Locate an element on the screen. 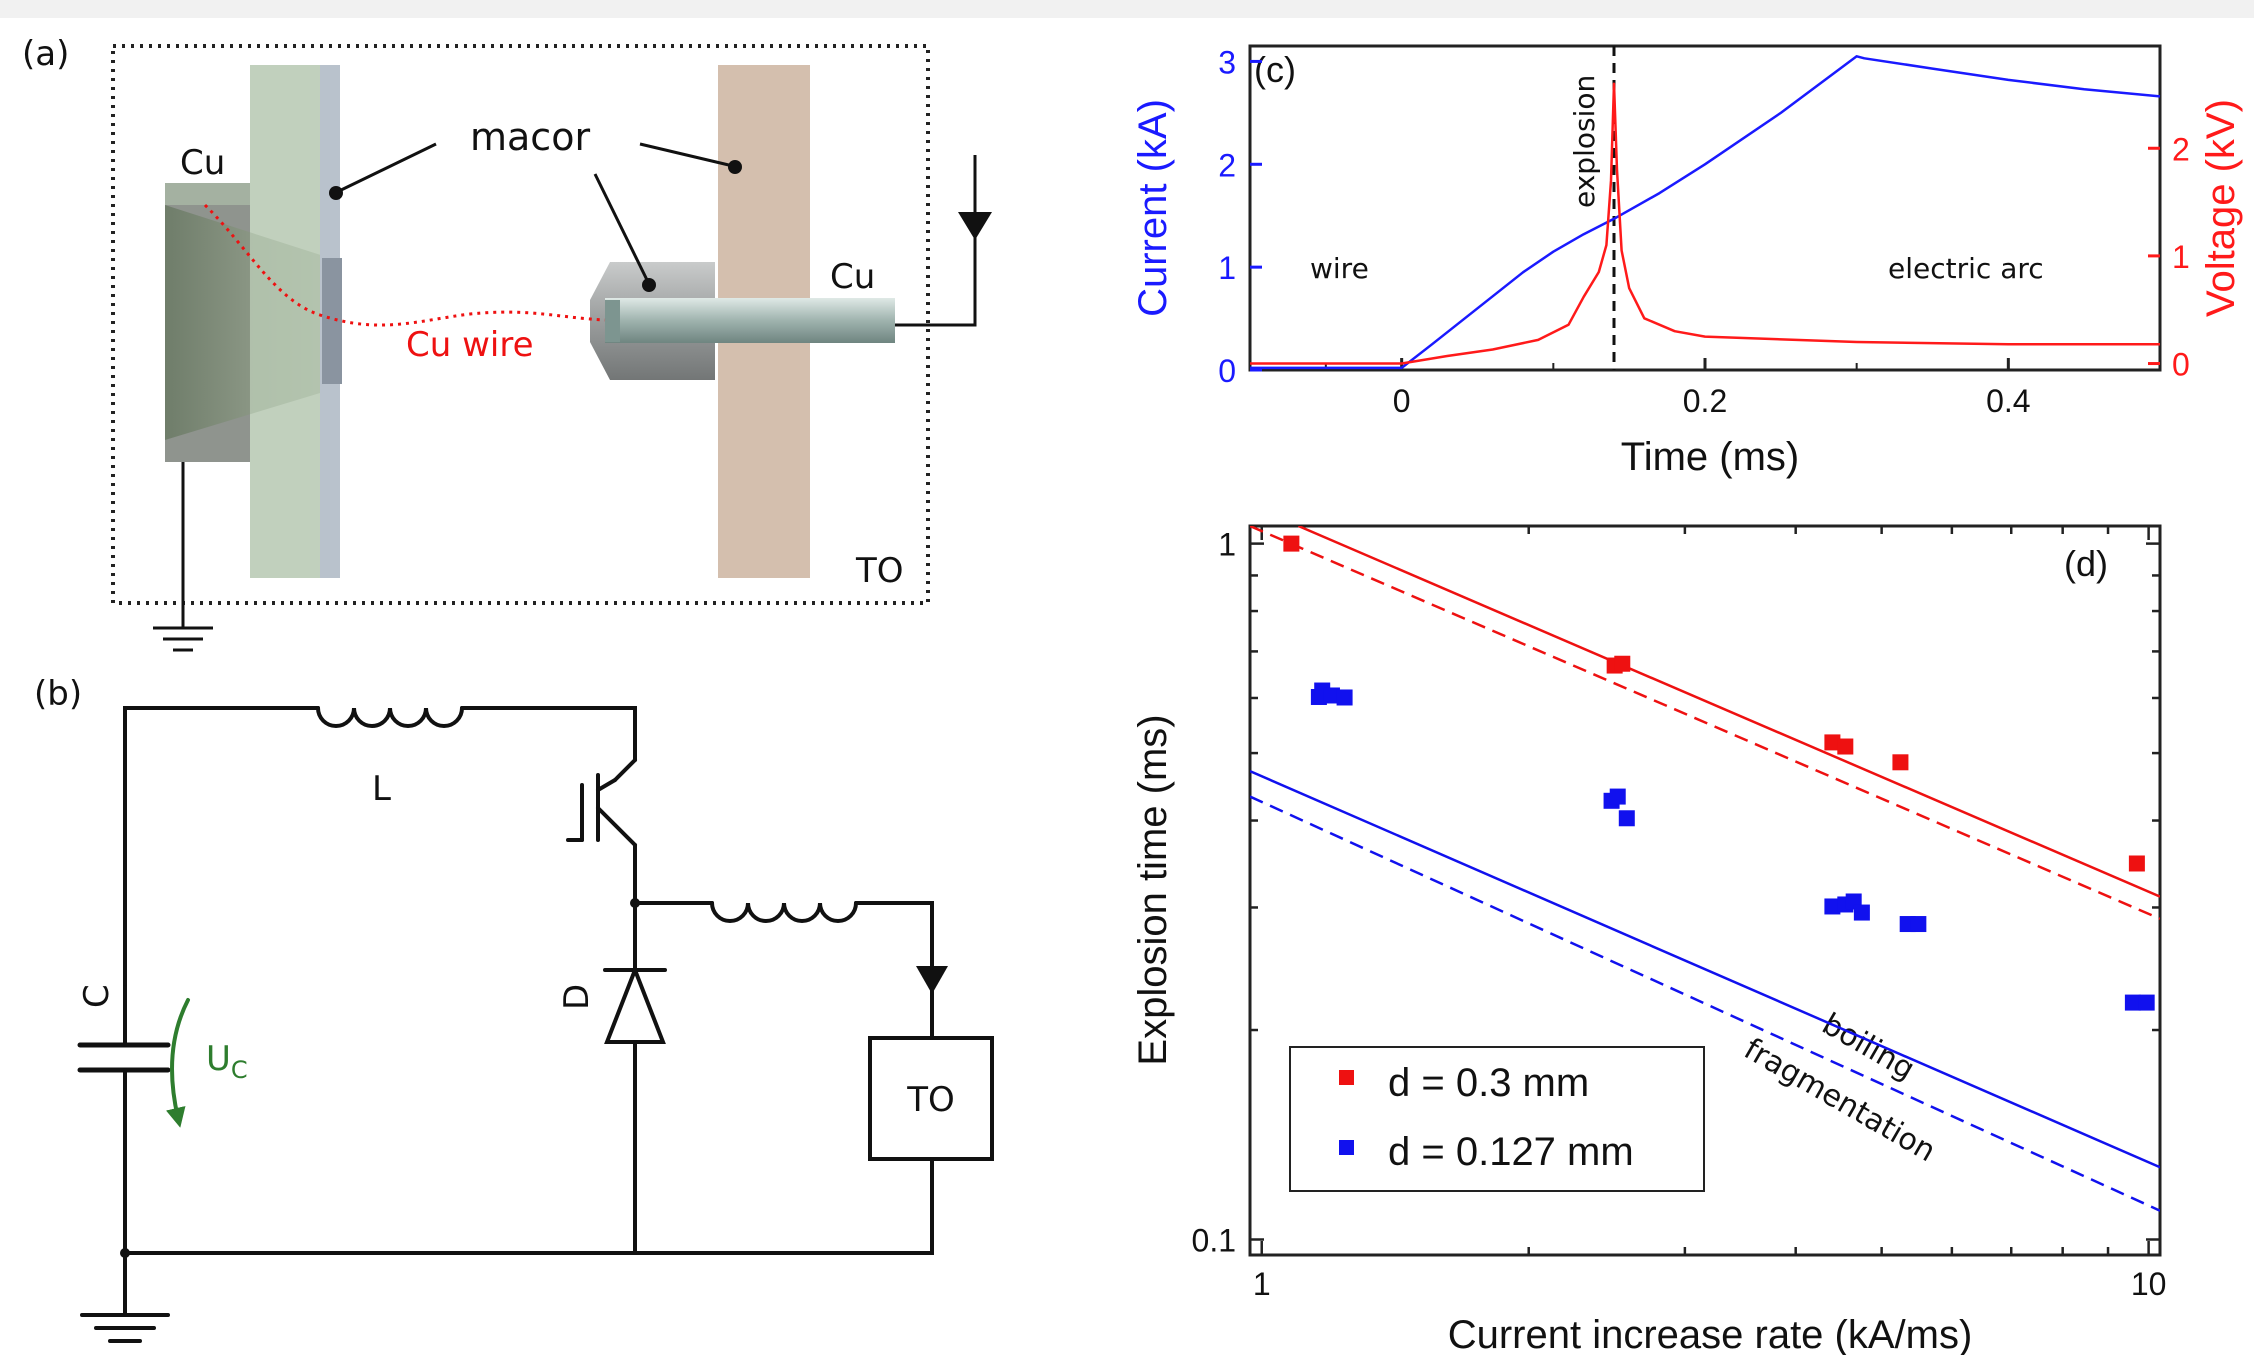 Image resolution: width=2254 pixels, height=1355 pixels. chart-c-annotation-explosion: explosion is located at coordinates (1584, 141).